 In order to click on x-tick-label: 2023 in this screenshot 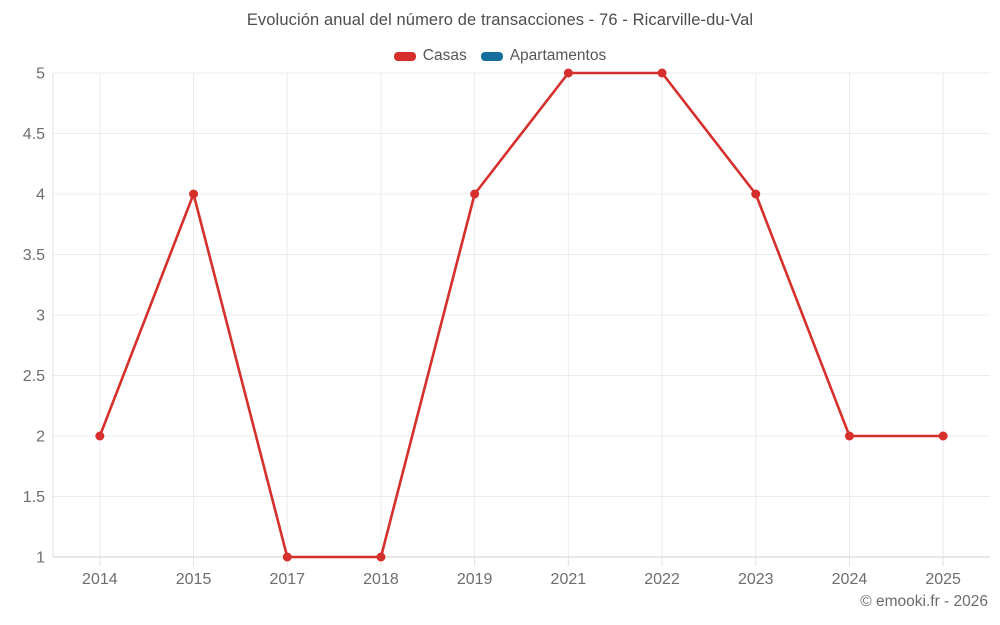, I will do `click(756, 579)`.